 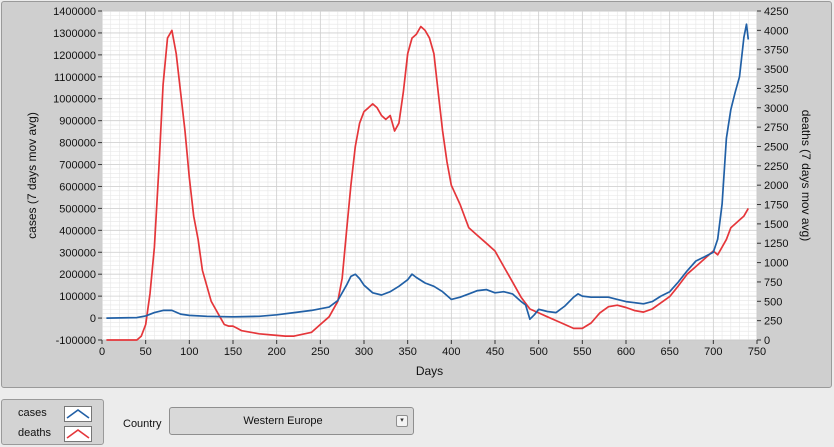 What do you see at coordinates (146, 352) in the screenshot?
I see `x-tick-label: 50` at bounding box center [146, 352].